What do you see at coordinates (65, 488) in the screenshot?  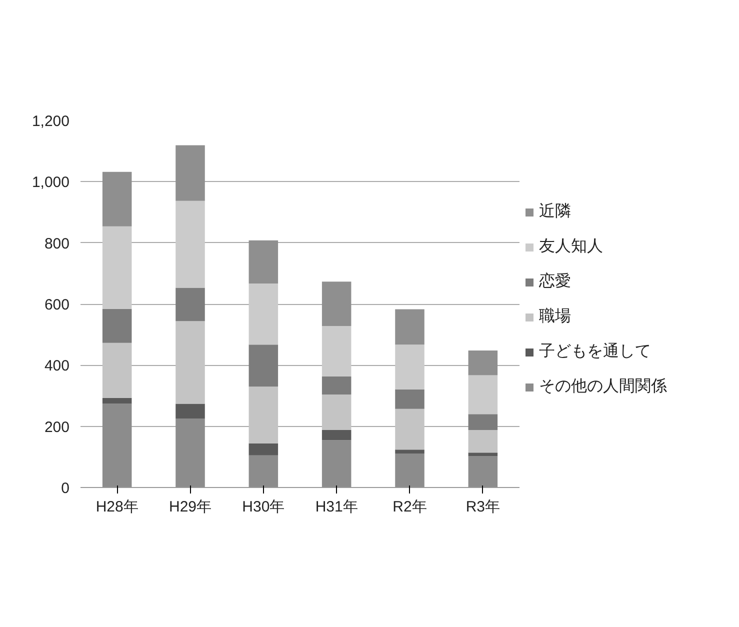 I see `y-tick-label: 0` at bounding box center [65, 488].